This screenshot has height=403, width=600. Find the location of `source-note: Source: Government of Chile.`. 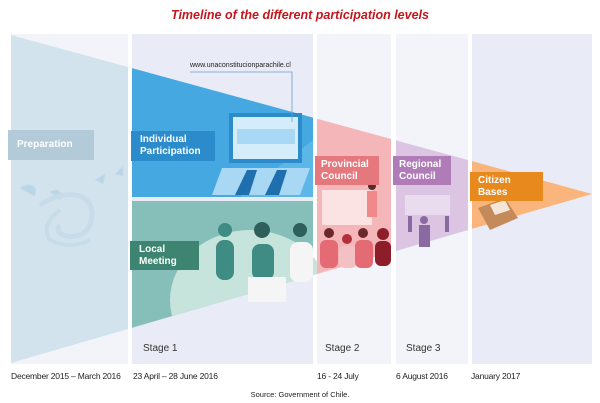

source-note: Source: Government of Chile. is located at coordinates (300, 394).